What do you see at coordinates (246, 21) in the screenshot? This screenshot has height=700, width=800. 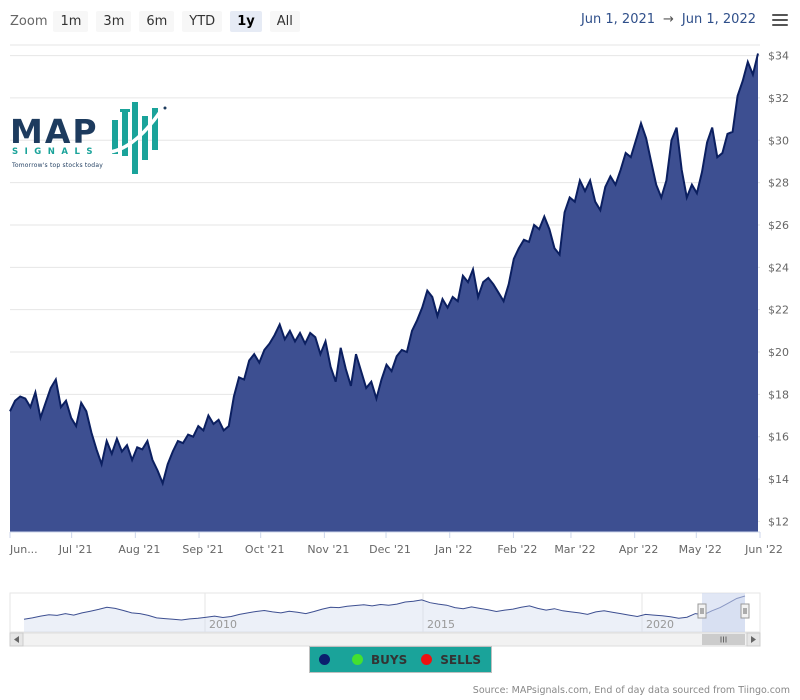 I see `zoom-1y-button: 1y` at bounding box center [246, 21].